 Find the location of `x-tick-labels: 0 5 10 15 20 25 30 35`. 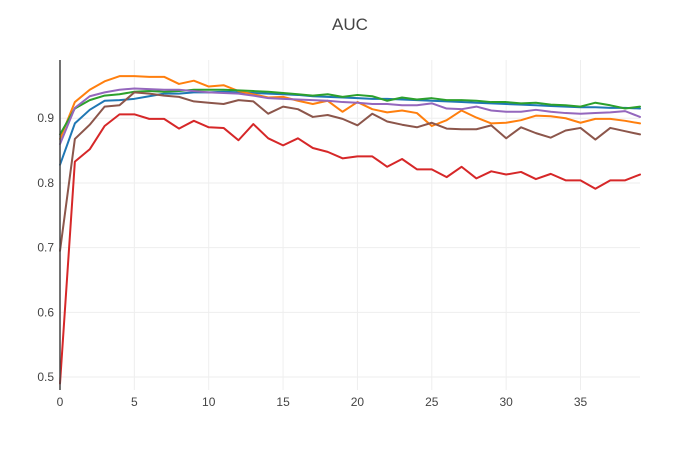

x-tick-labels: 0 5 10 15 20 25 30 35 is located at coordinates (322, 402).